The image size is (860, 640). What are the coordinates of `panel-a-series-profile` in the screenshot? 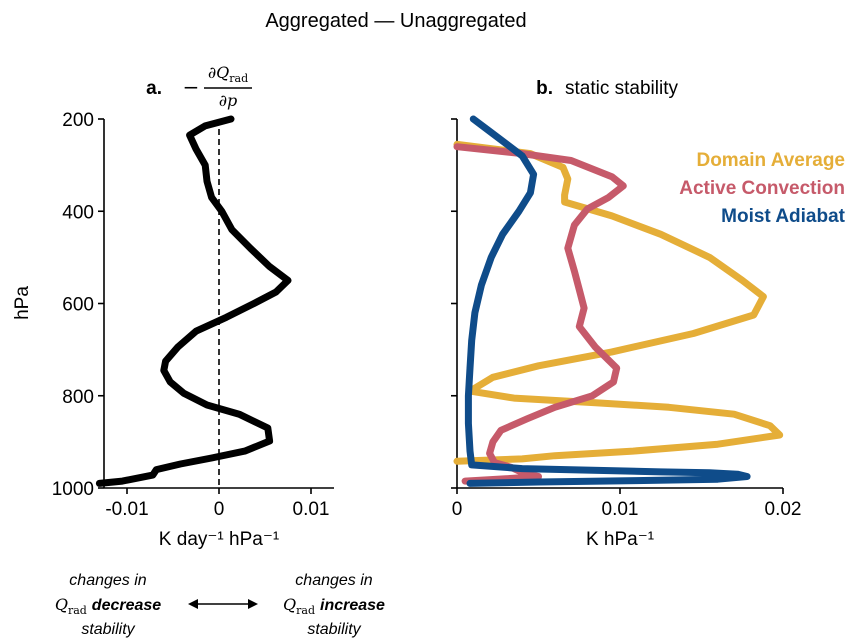 It's located at (193, 301).